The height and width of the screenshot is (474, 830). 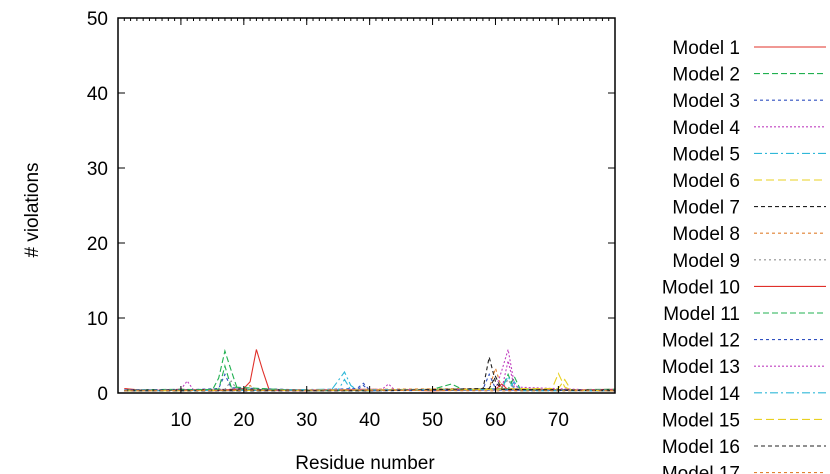 I want to click on x-tick-label: 20, so click(x=243, y=420).